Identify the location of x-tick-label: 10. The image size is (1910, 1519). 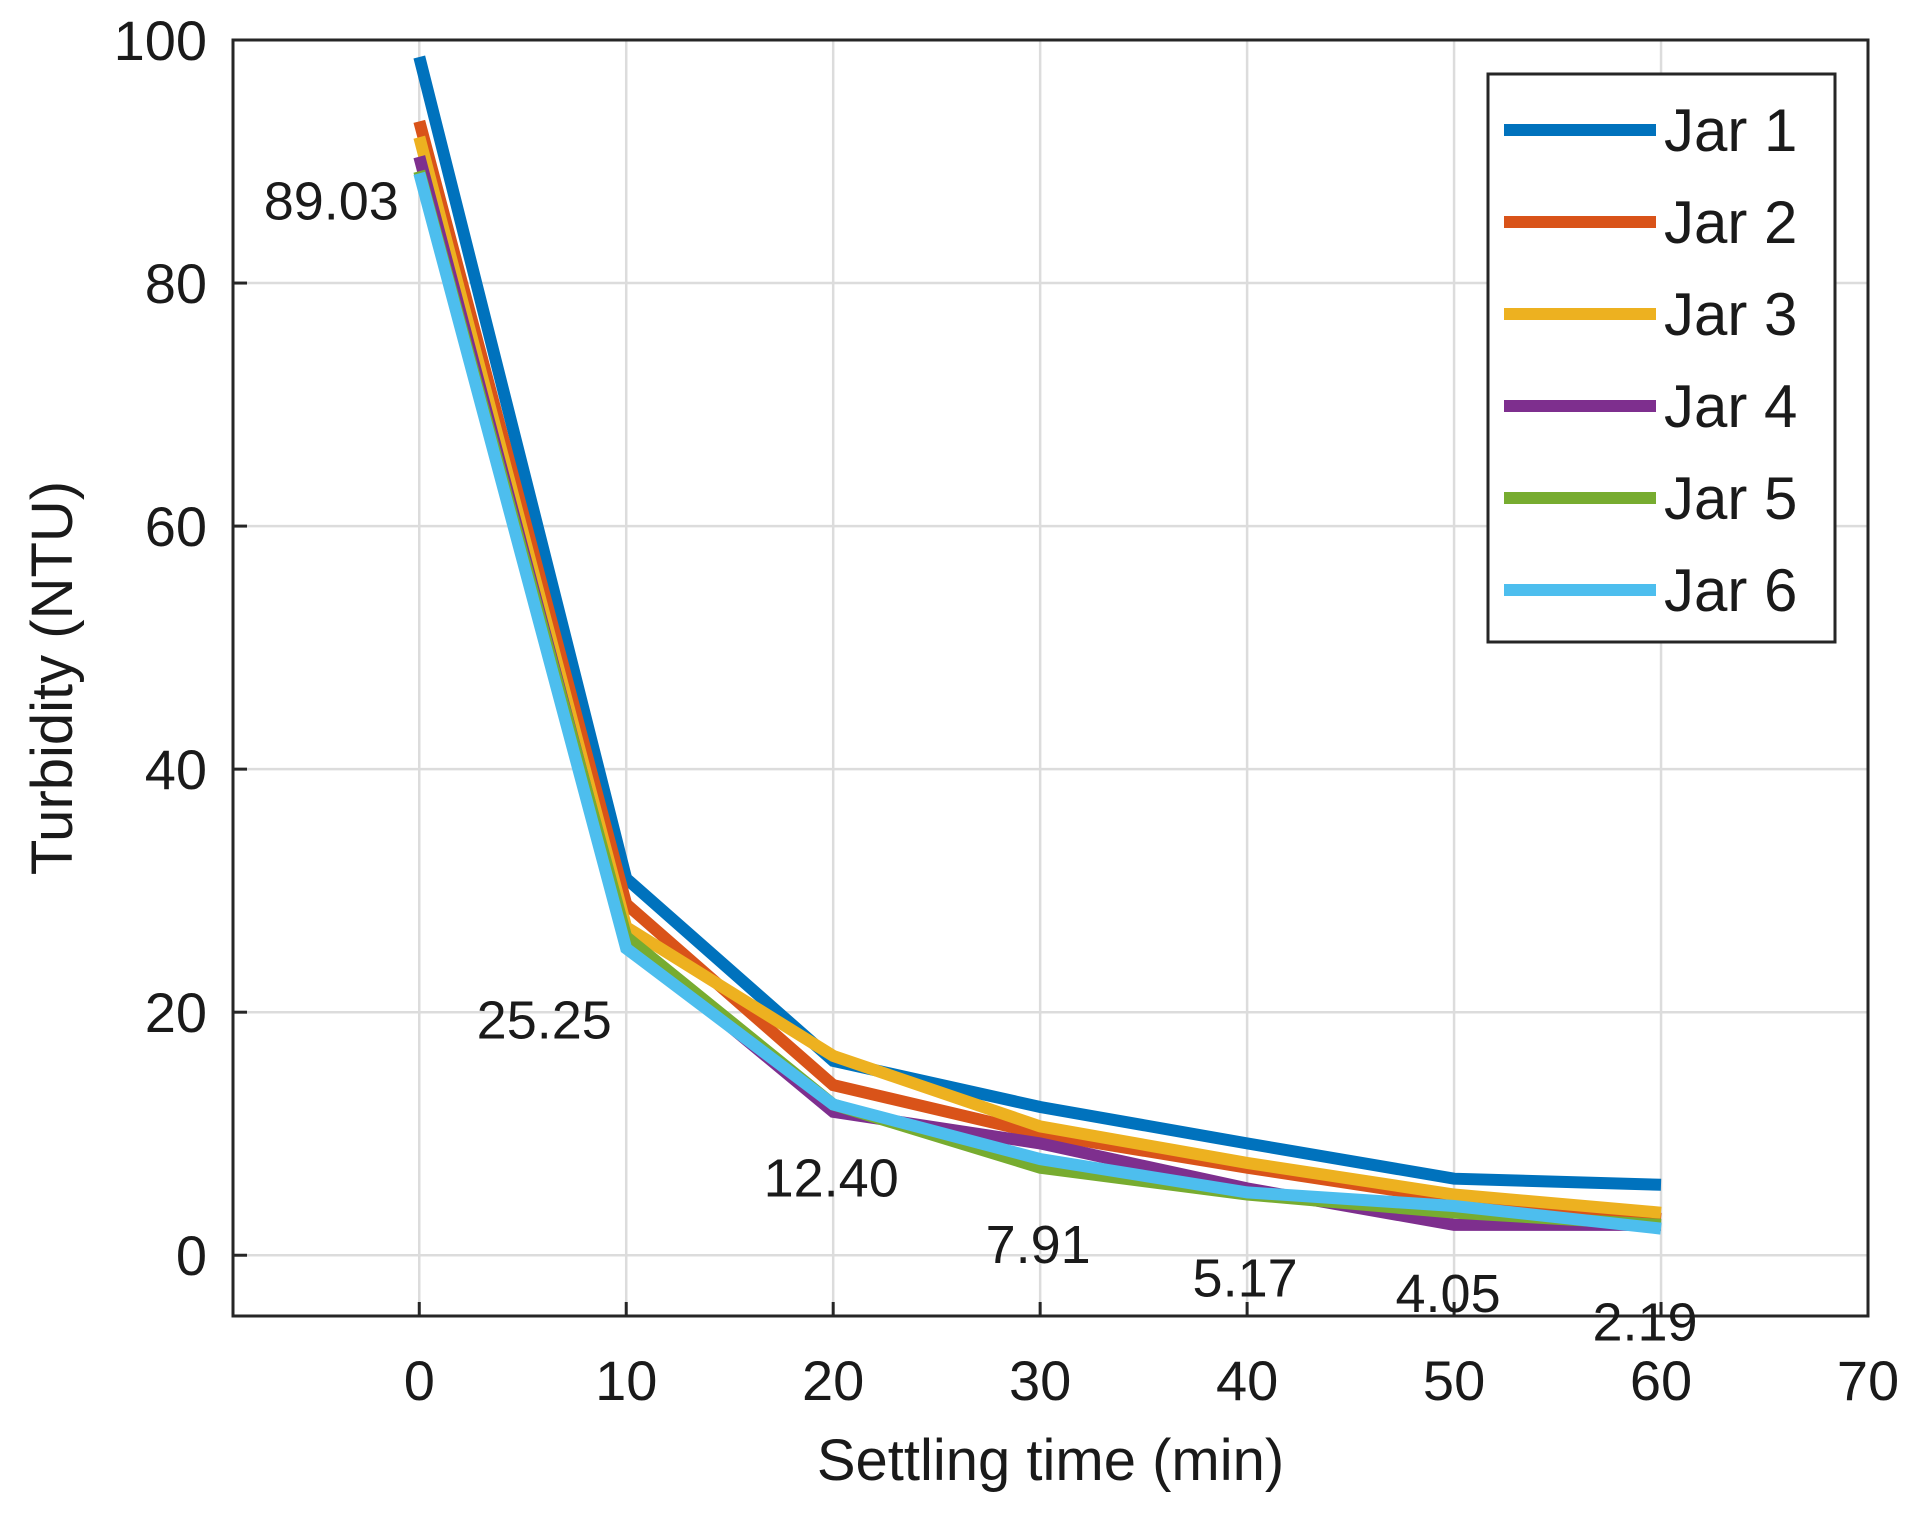
(626, 1380).